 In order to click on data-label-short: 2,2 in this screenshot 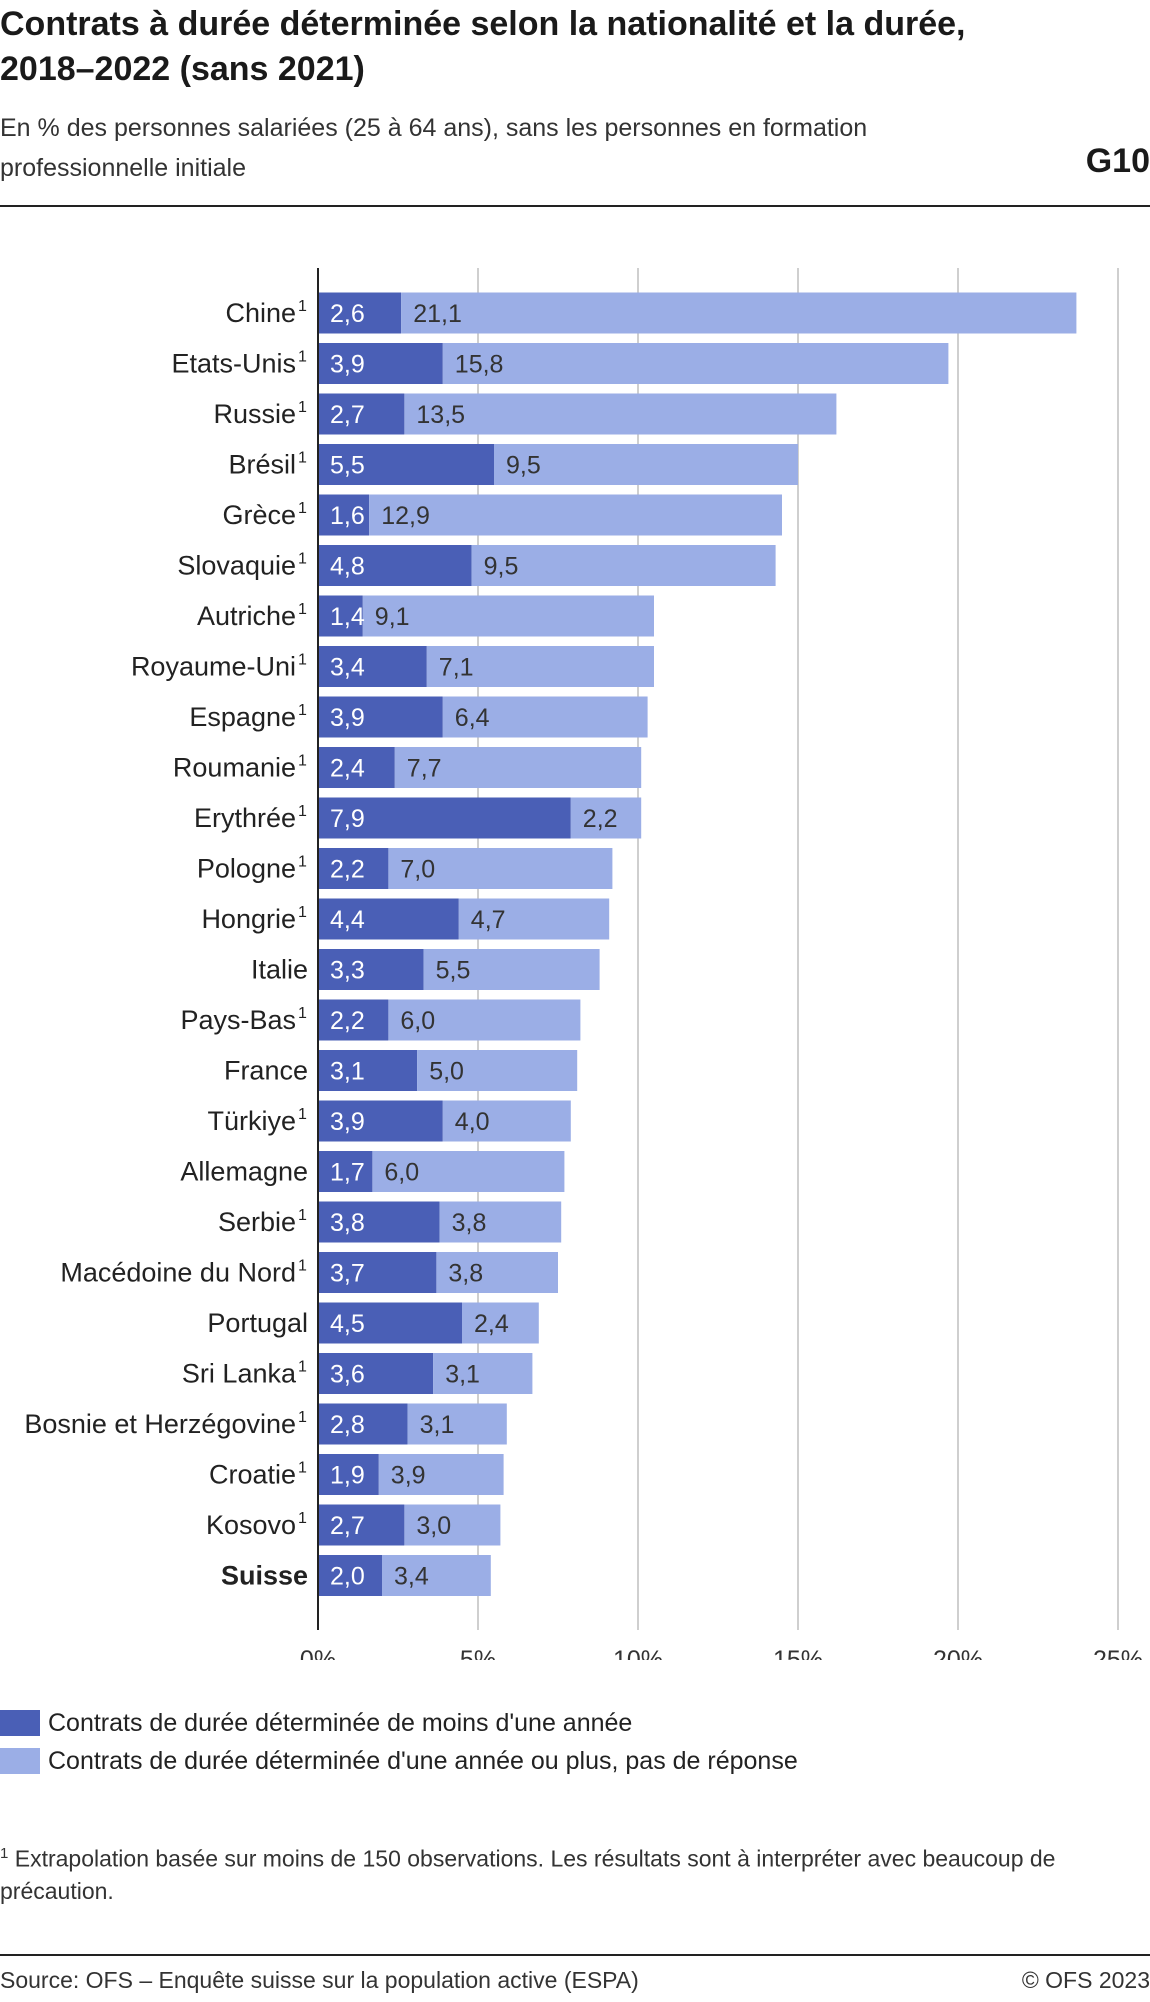, I will do `click(347, 870)`.